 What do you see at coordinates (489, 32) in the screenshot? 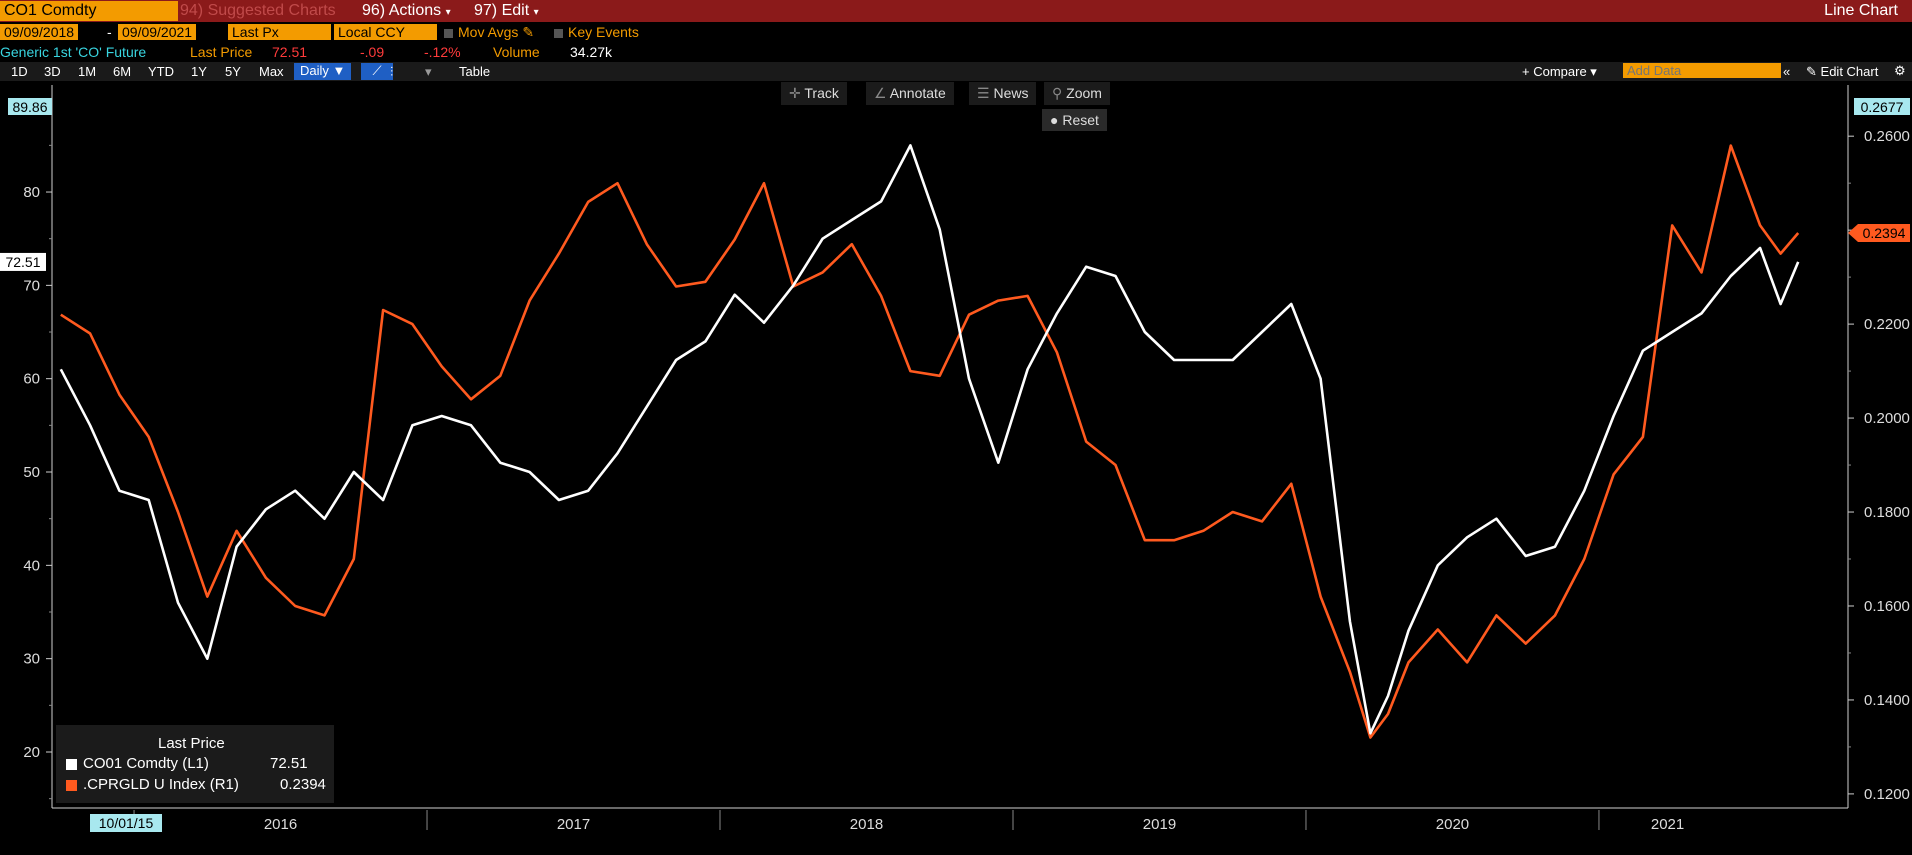
I see `mov-avgs-toggle: Mov Avgs ✎` at bounding box center [489, 32].